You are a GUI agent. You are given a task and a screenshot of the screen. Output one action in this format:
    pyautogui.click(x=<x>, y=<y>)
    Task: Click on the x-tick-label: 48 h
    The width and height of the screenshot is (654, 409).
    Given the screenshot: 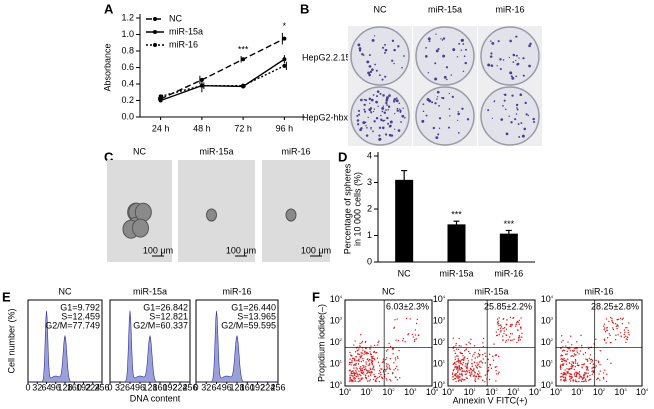 What is the action you would take?
    pyautogui.click(x=202, y=128)
    